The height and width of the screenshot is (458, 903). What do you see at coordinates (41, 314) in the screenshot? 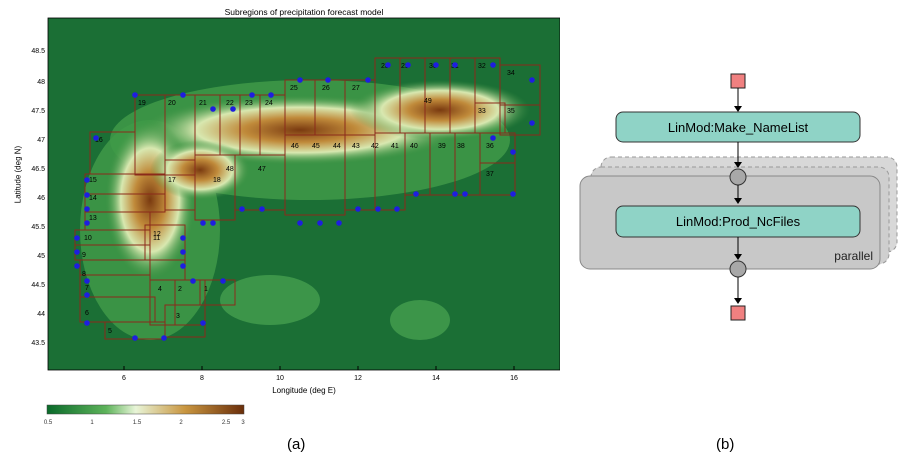
I see `y-tick: 44` at bounding box center [41, 314].